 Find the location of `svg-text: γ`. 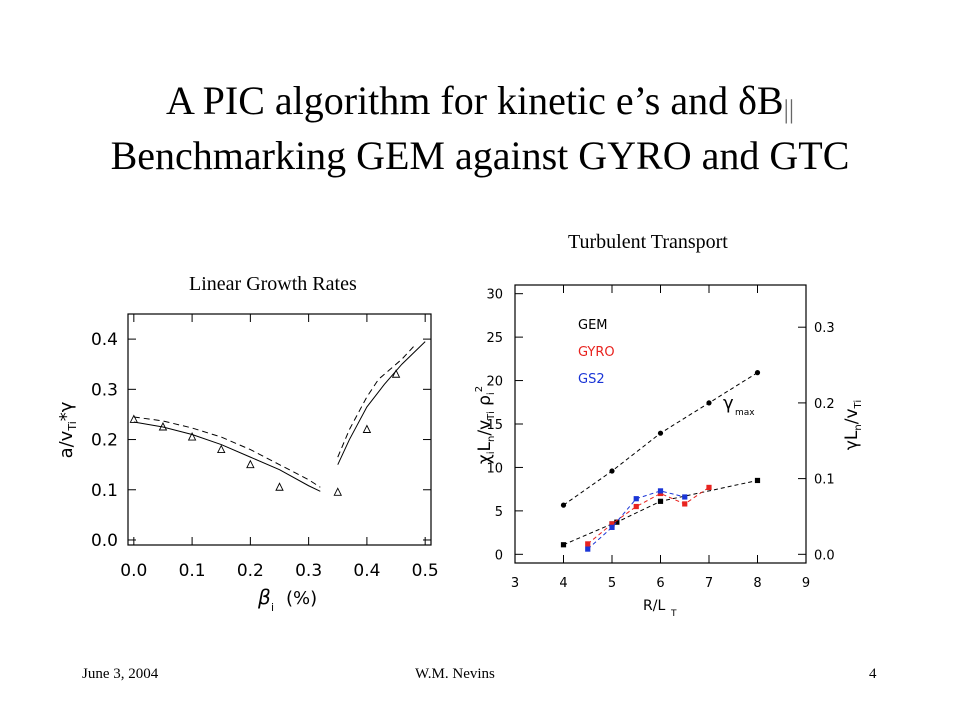

svg-text: γ is located at coordinates (728, 403).